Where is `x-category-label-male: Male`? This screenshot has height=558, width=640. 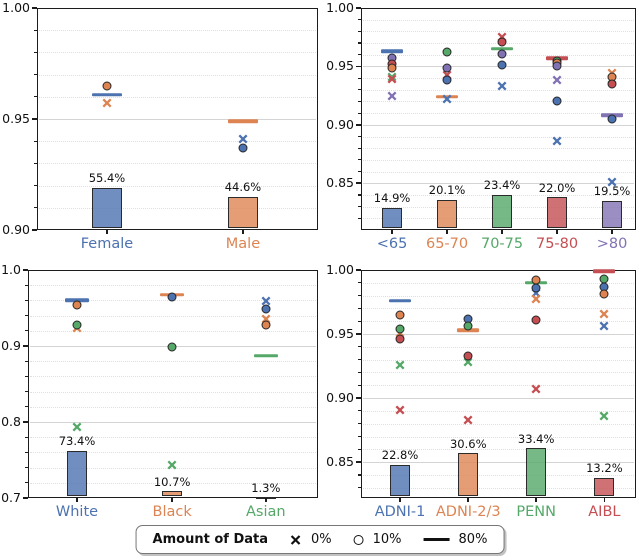
x-category-label-male: Male is located at coordinates (243, 244).